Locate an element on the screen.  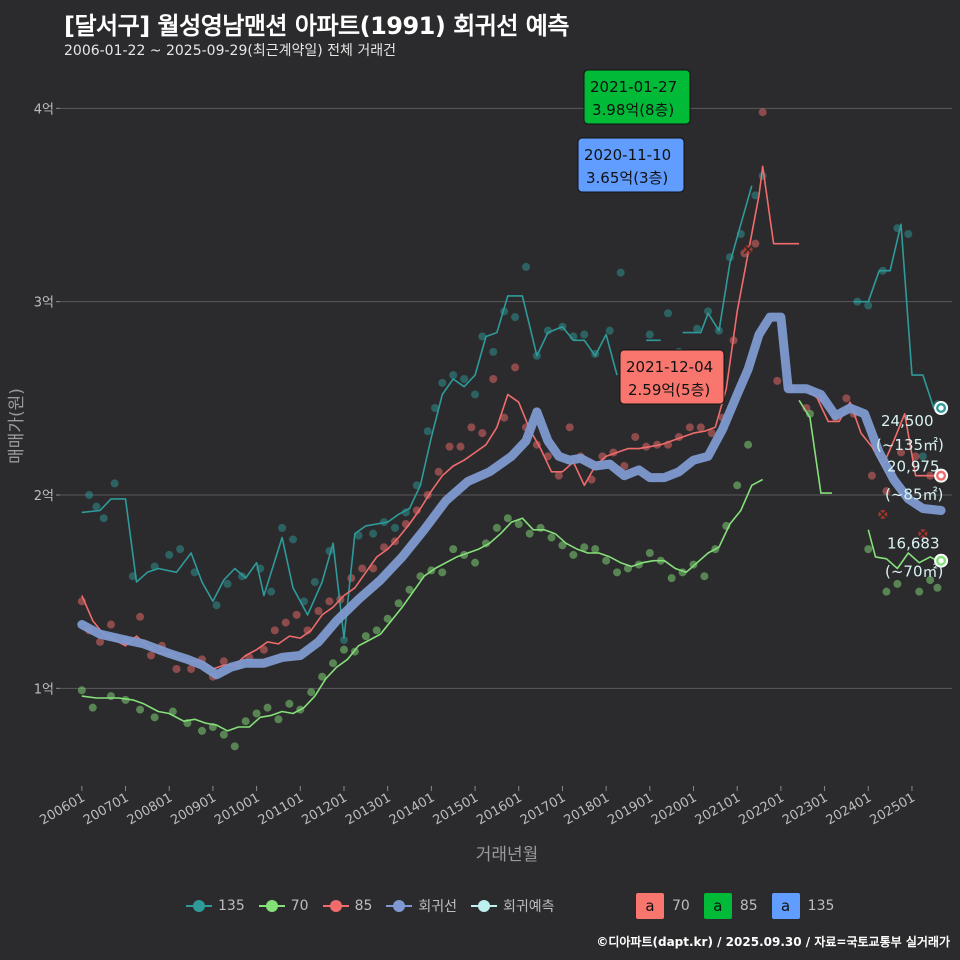
chart-title: [달서구] 월성영남맨션 아파트(1991) 회귀선 예측 is located at coordinates (316, 26).